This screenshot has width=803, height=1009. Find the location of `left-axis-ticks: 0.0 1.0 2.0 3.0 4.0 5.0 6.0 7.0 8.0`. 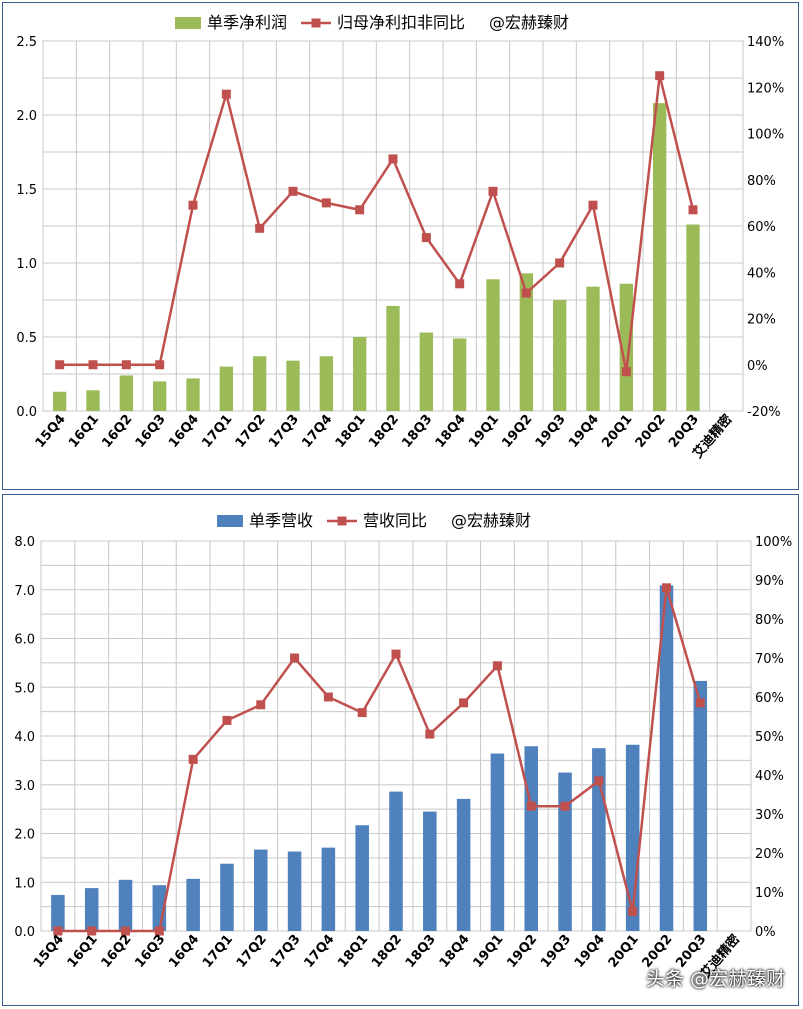

left-axis-ticks: 0.0 1.0 2.0 3.0 4.0 5.0 6.0 7.0 8.0 is located at coordinates (24, 737).